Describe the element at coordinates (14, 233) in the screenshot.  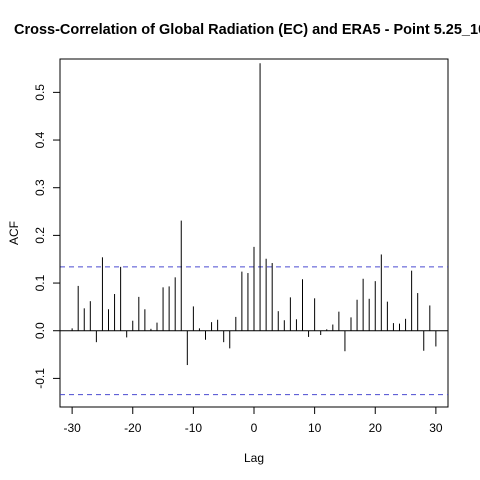
I see `y-axis-label: ACF` at that location.